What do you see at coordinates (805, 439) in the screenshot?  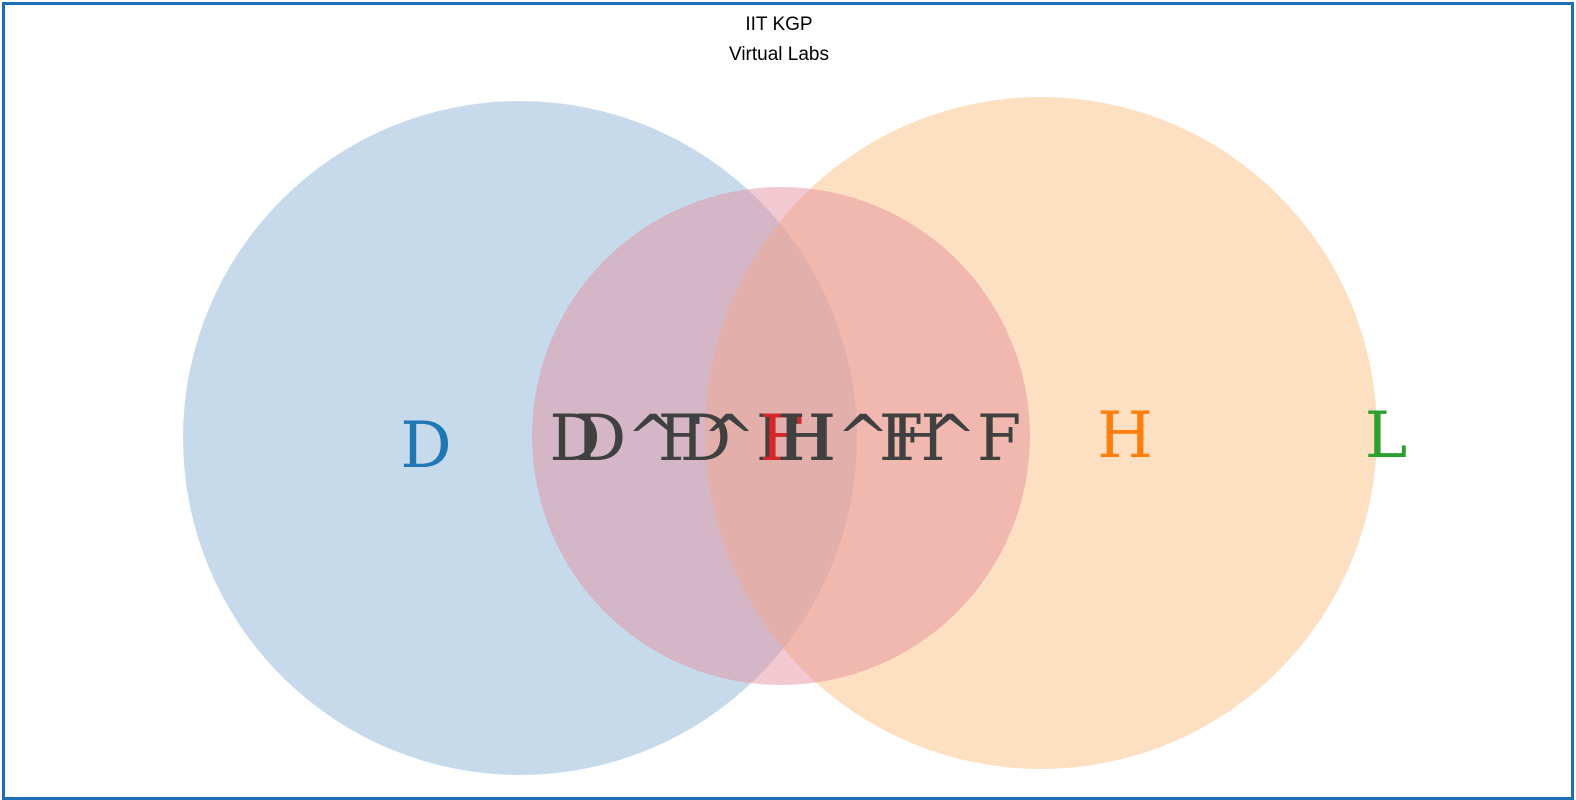 I see `label-overlap-4: H` at bounding box center [805, 439].